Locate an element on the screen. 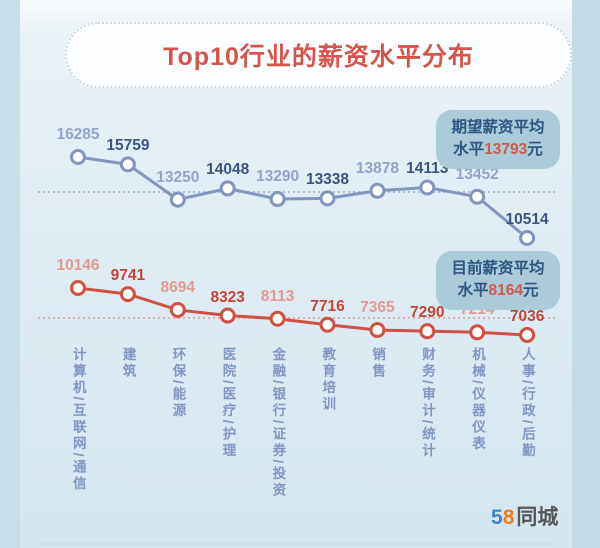  bottom-dotted-divider is located at coordinates (293, 544).